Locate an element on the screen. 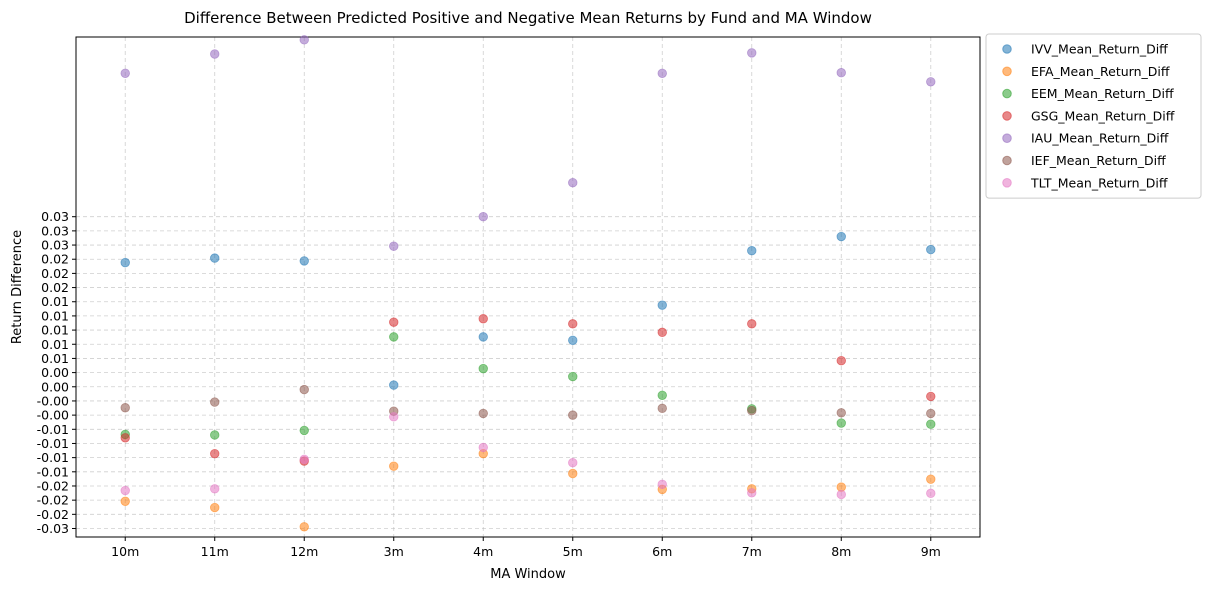 This screenshot has height=590, width=1210. x-axis-label: MA Window is located at coordinates (528, 574).